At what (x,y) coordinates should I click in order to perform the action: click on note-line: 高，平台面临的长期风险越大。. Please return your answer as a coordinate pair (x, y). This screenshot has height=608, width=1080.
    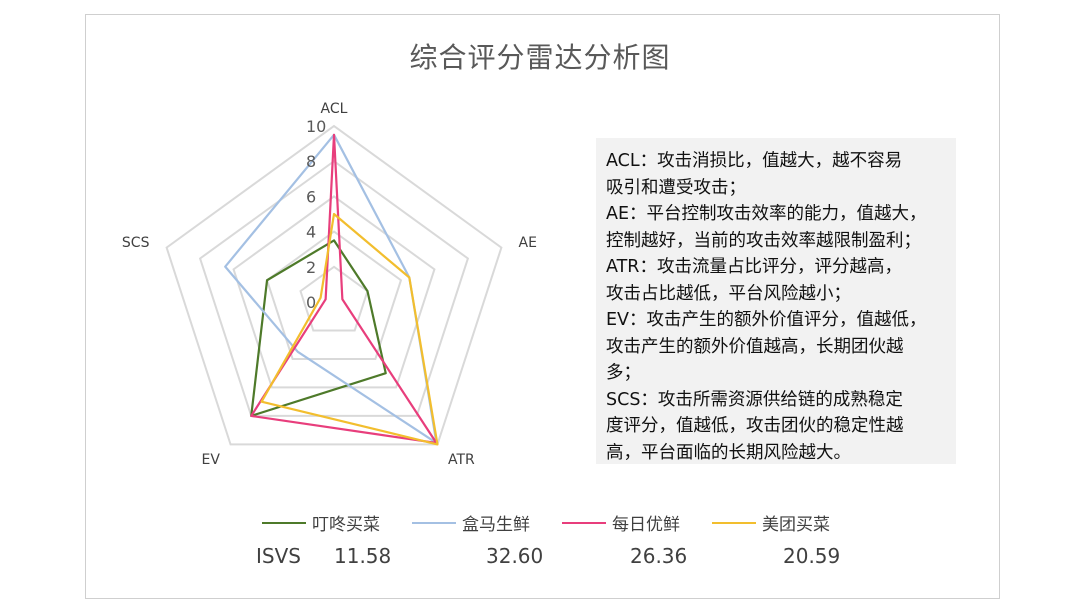
    Looking at the image, I should click on (728, 452).